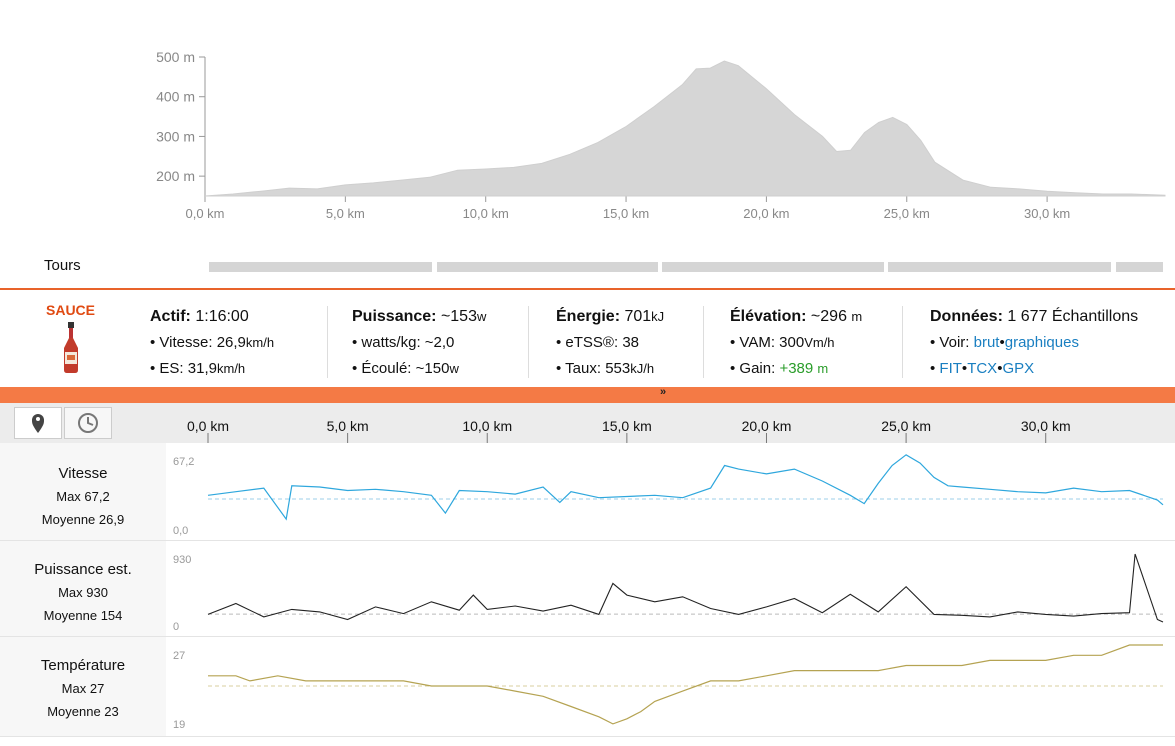 This screenshot has height=746, width=1175. I want to click on row-labels-bg, so click(83, 590).